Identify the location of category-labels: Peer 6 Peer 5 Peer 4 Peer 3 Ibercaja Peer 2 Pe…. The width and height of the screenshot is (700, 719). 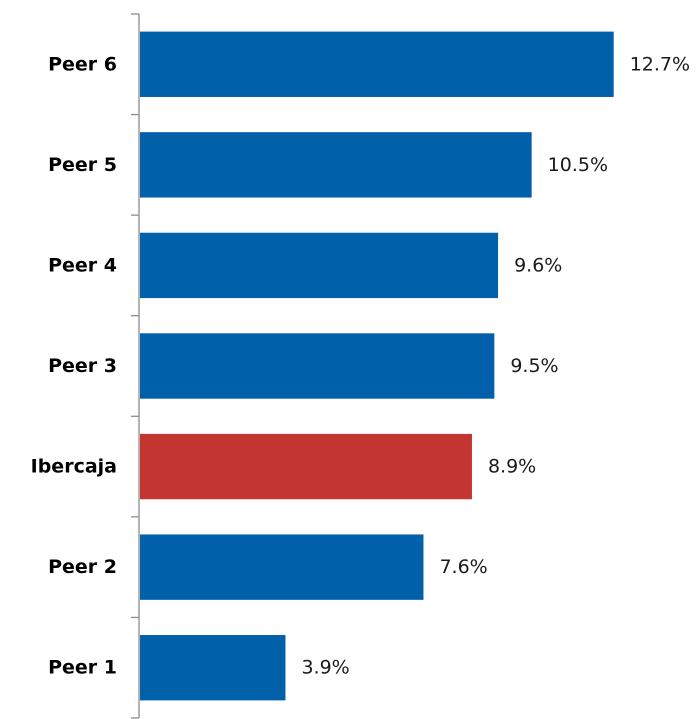
(74, 365).